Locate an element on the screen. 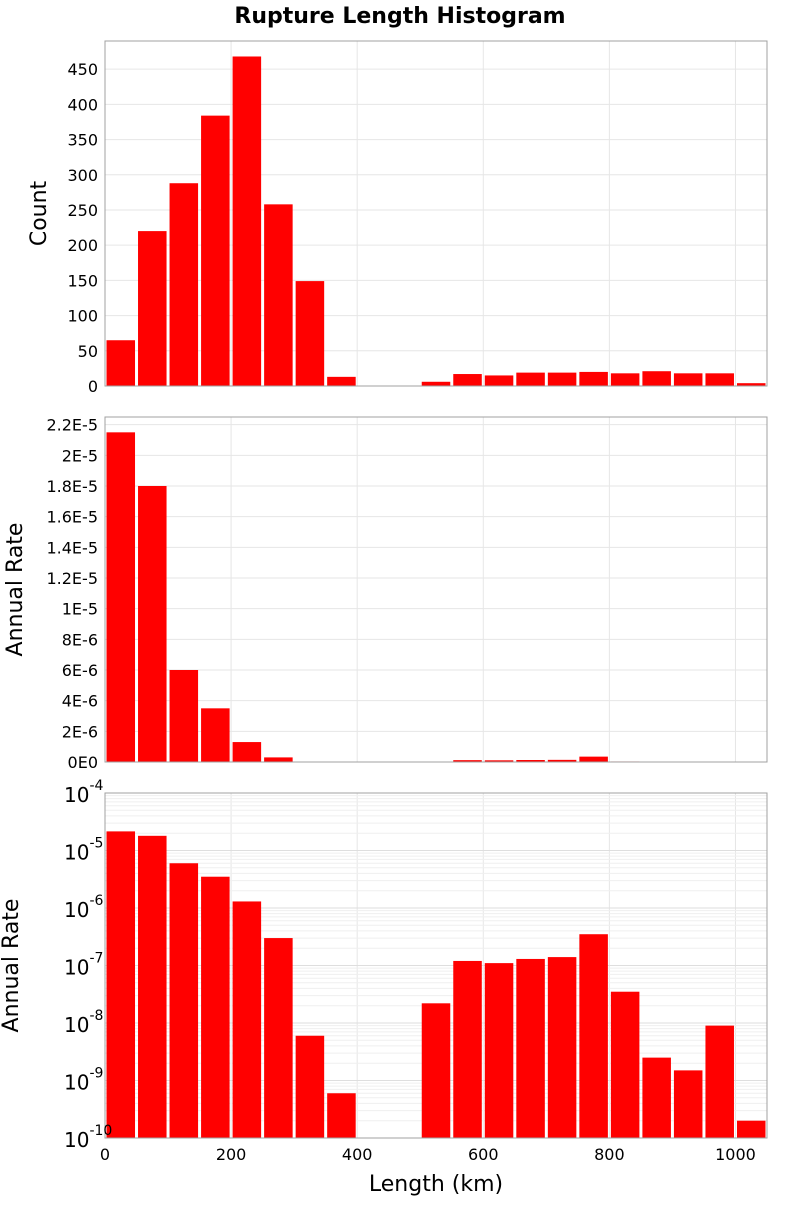 The height and width of the screenshot is (1205, 800). y-tick-label: 1.6E-5 is located at coordinates (72, 517).